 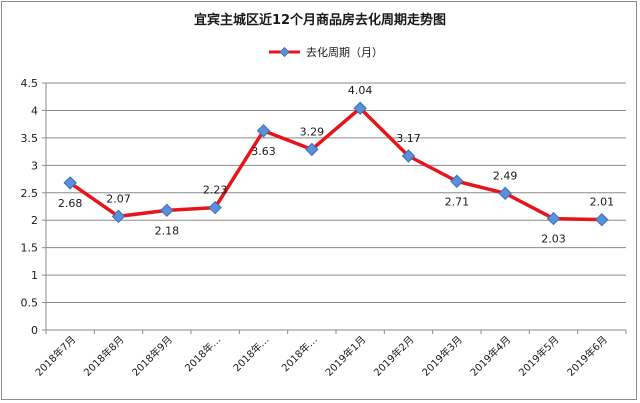 What do you see at coordinates (104, 356) in the screenshot?
I see `x-tick-label: 2018年8月` at bounding box center [104, 356].